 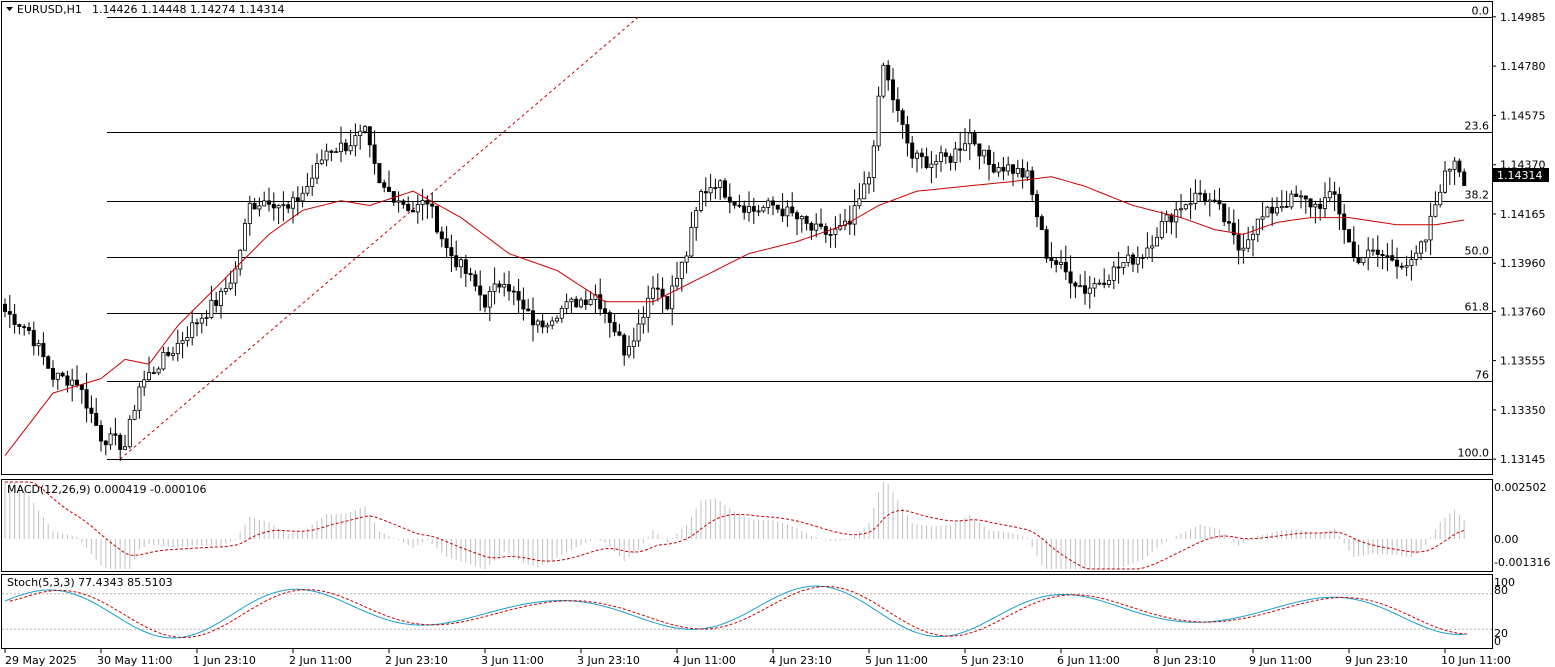 What do you see at coordinates (9, 9) in the screenshot?
I see `dropdown-triangle-icon` at bounding box center [9, 9].